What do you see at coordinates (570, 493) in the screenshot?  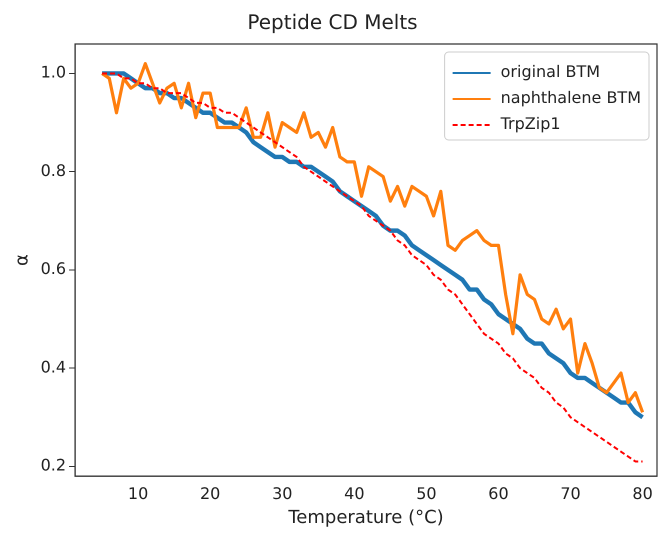 I see `x-tick-label: 70` at bounding box center [570, 493].